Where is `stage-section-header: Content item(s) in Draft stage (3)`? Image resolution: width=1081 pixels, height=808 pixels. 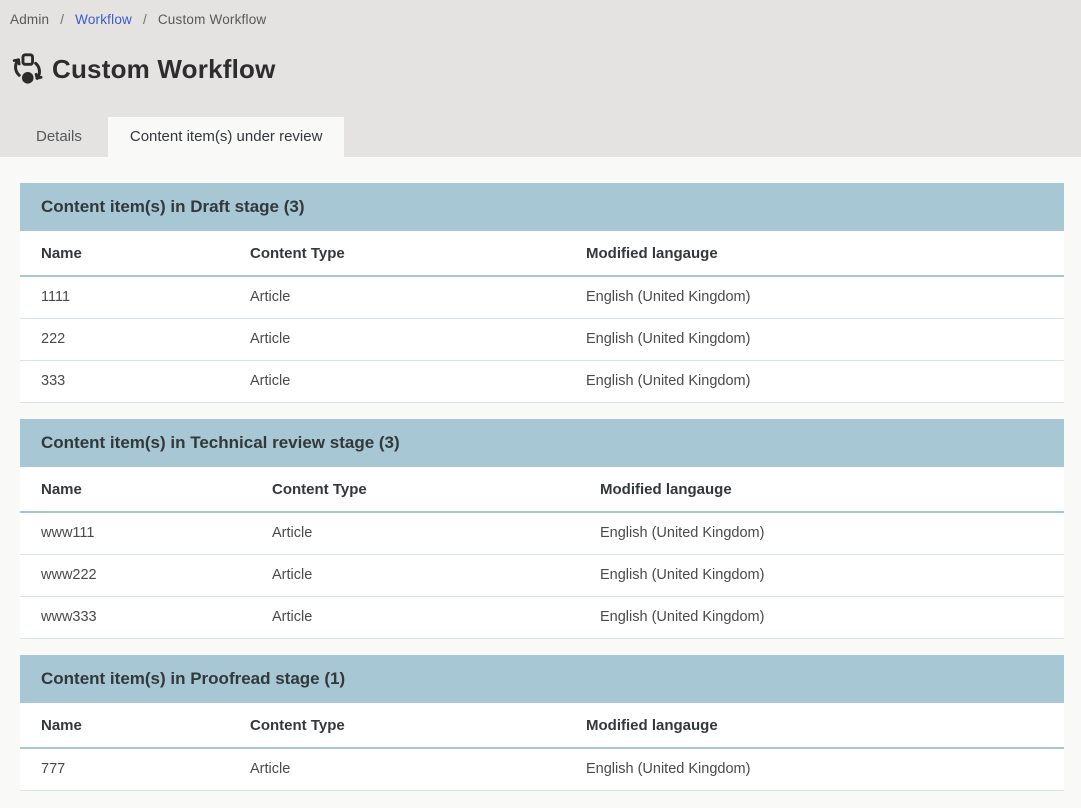 stage-section-header: Content item(s) in Draft stage (3) is located at coordinates (542, 207).